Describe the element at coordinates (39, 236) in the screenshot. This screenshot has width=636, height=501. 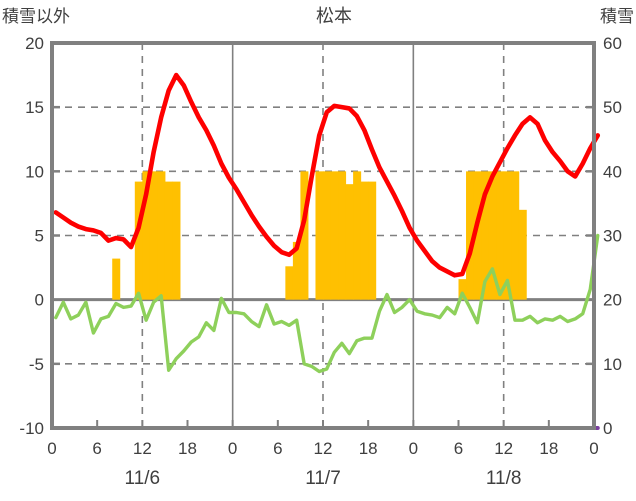
I see `y-axis-tick-label: 5` at that location.